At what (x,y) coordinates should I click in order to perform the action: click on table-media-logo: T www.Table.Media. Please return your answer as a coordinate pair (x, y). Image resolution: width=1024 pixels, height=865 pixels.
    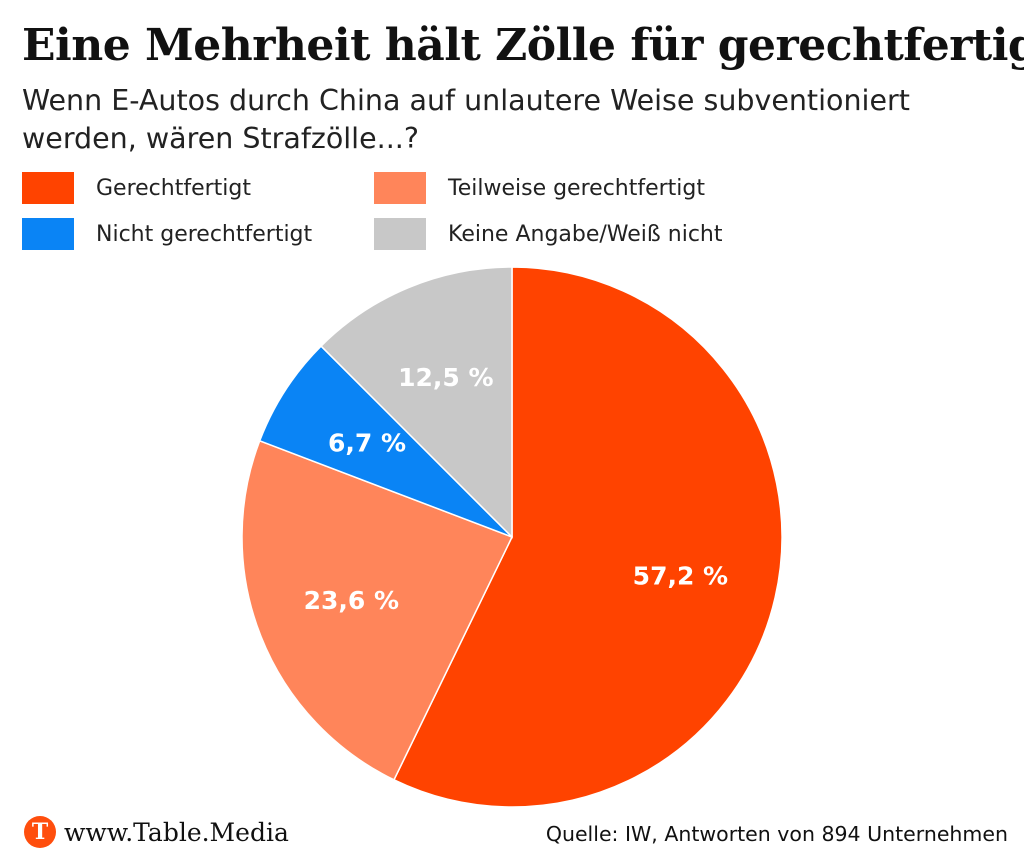
    Looking at the image, I should click on (156, 832).